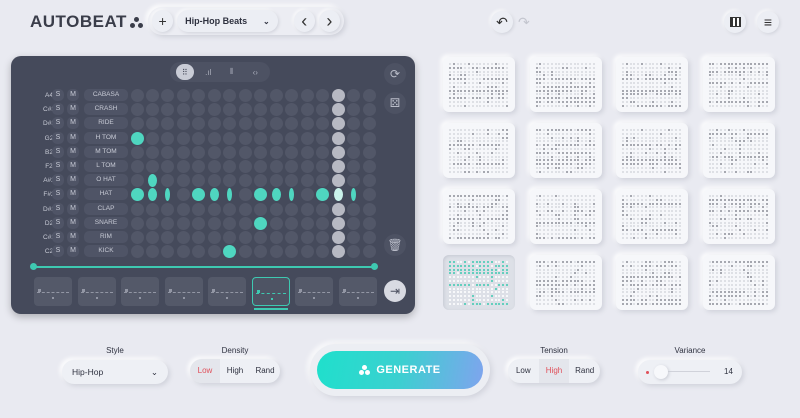 The image size is (800, 418). What do you see at coordinates (33, 266) in the screenshot?
I see `loop-start-handle` at bounding box center [33, 266].